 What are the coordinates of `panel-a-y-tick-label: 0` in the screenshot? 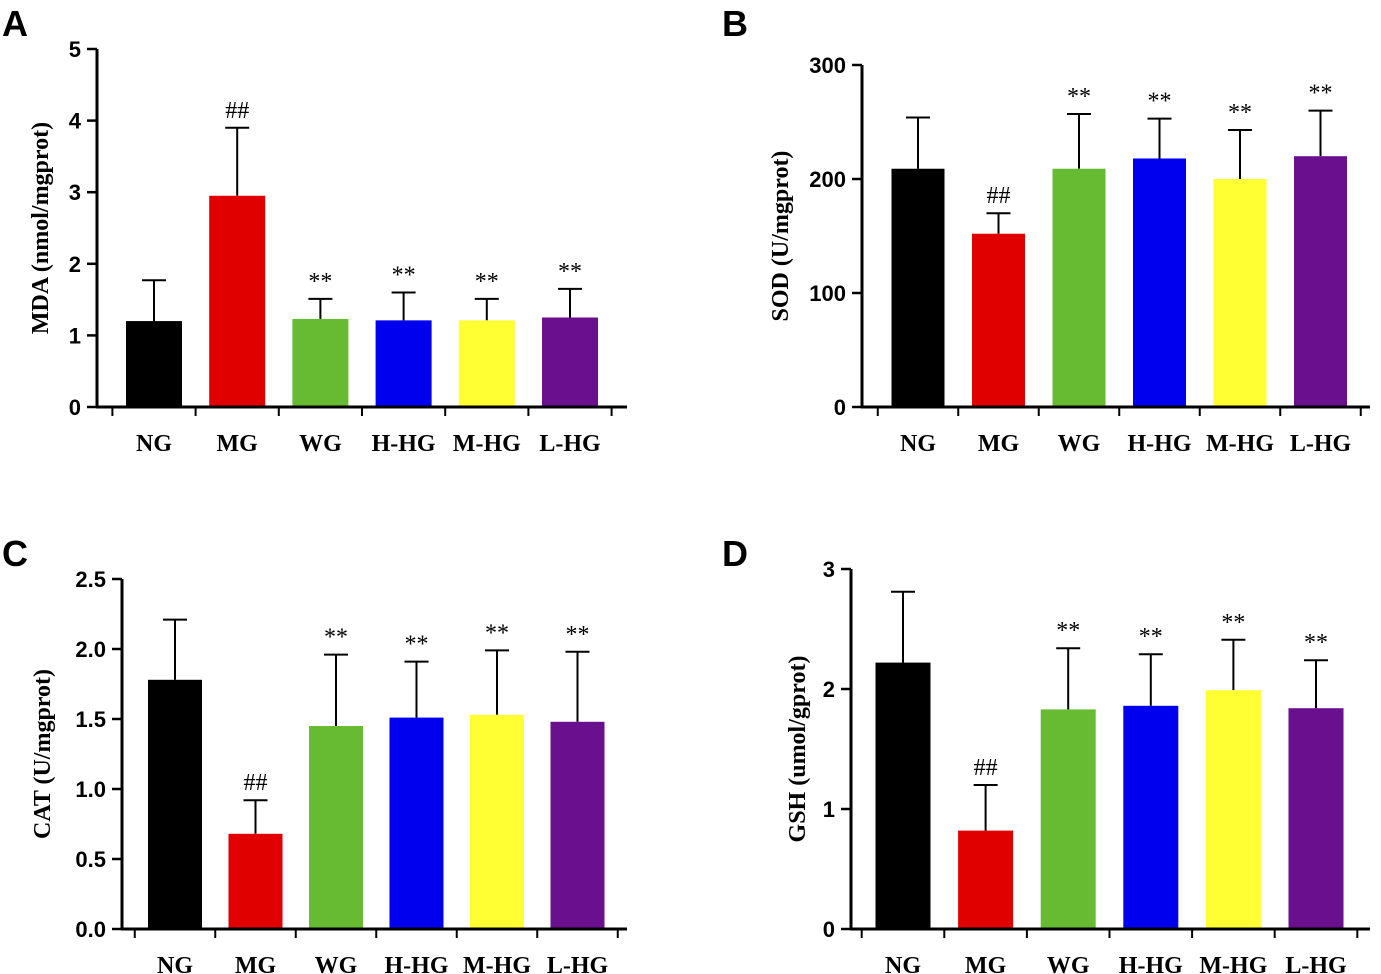 It's located at (75, 407).